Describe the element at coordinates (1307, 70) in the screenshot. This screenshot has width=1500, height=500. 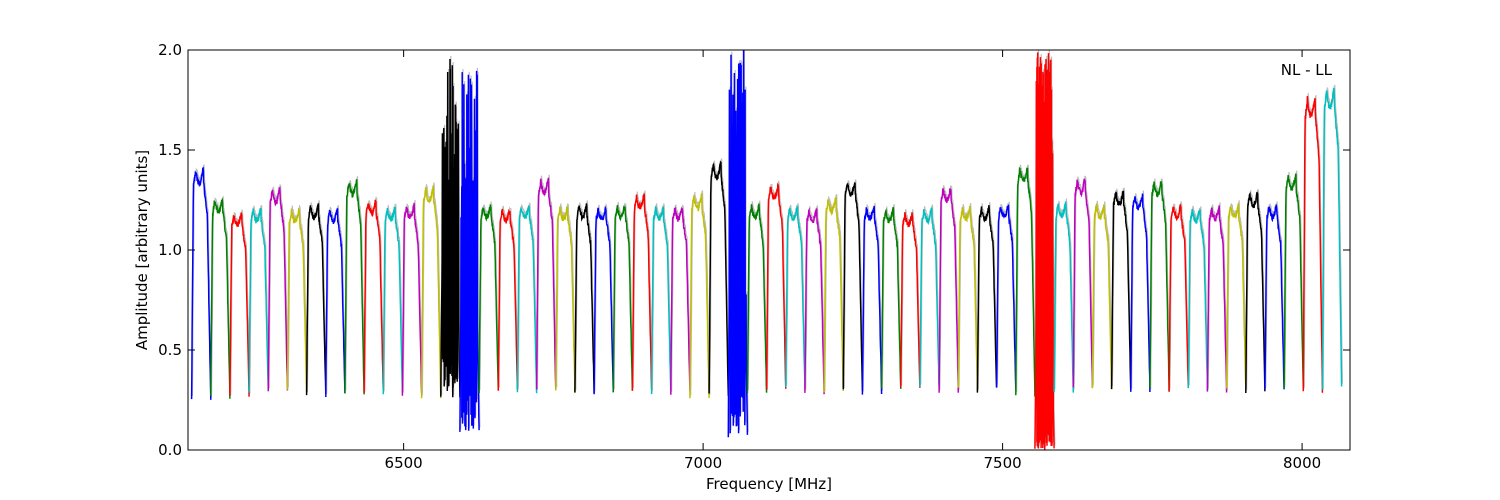
I see `polarization-annotation: NL - LL` at that location.